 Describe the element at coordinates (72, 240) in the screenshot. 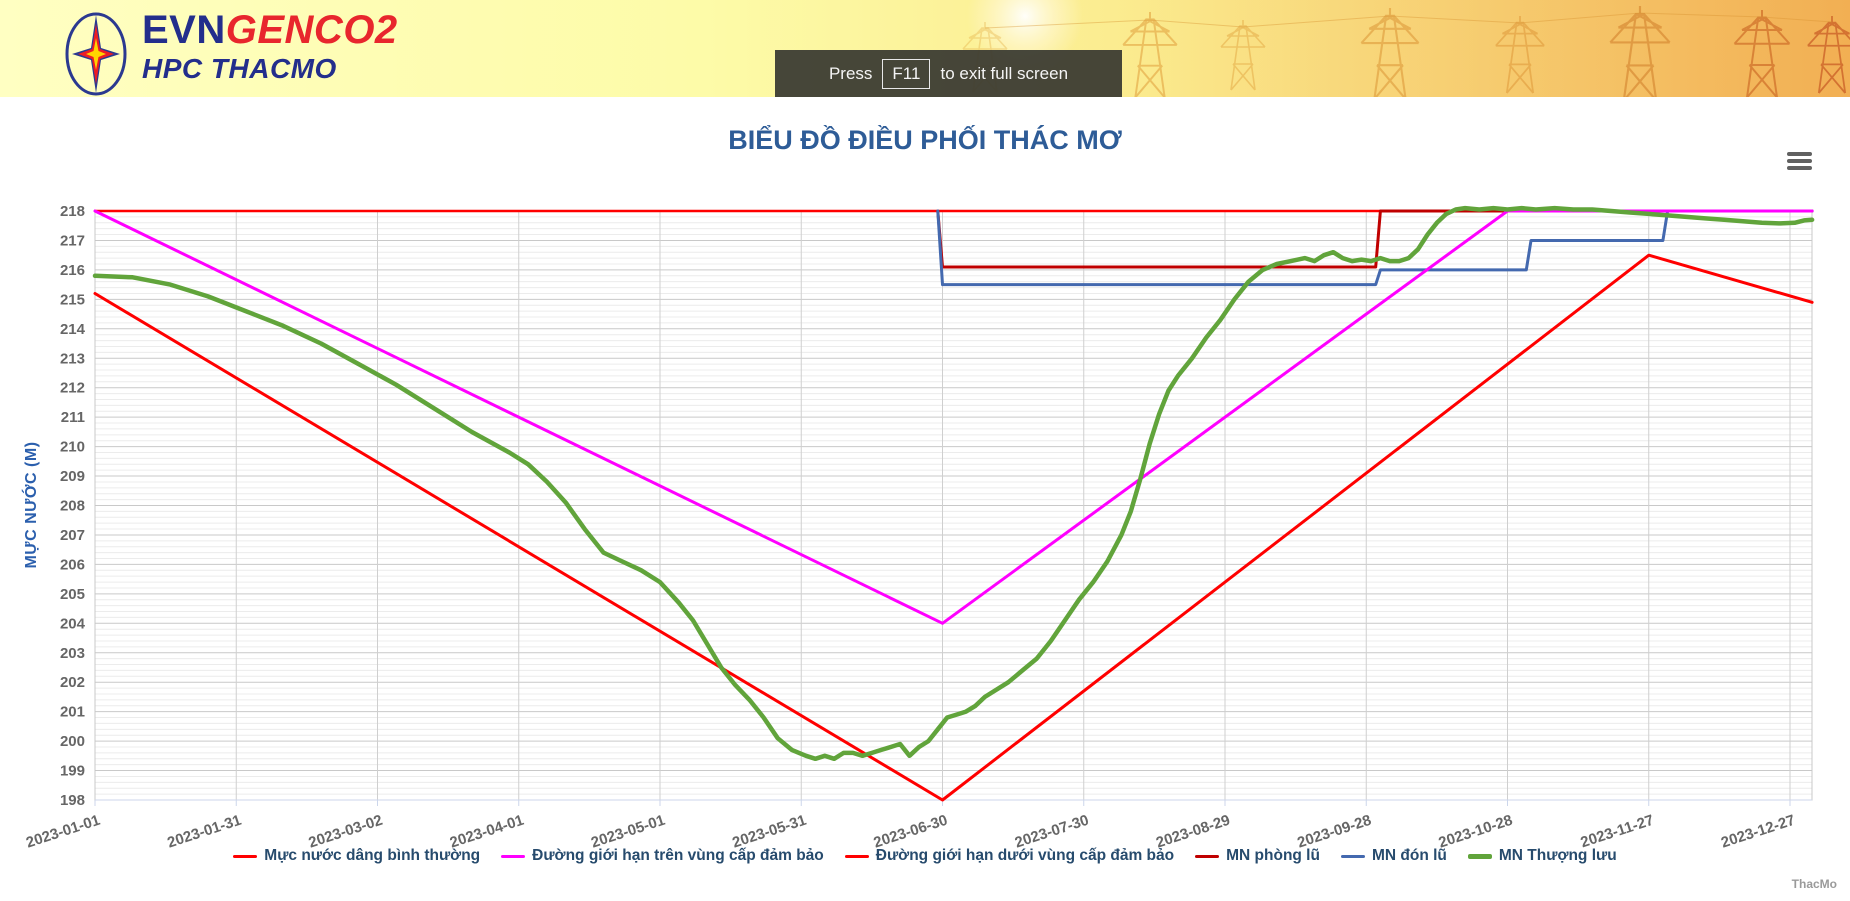

I see `y-axis-label: 217` at that location.